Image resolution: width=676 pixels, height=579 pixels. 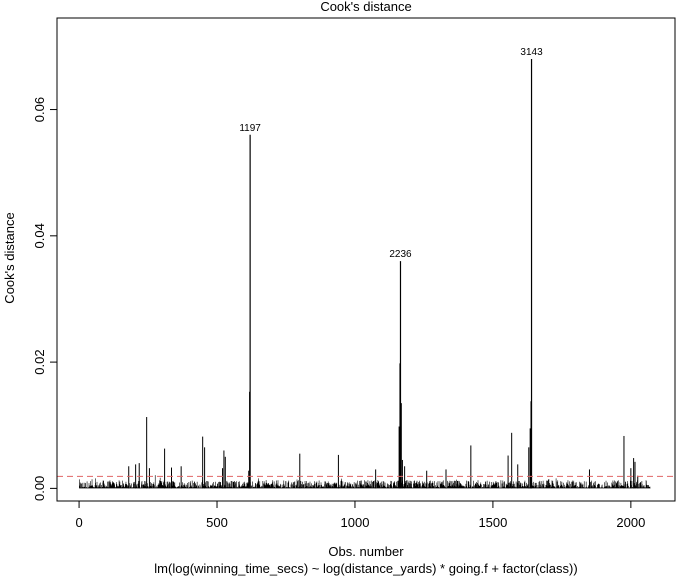 I want to click on x-tick-label: 0, so click(x=78, y=522).